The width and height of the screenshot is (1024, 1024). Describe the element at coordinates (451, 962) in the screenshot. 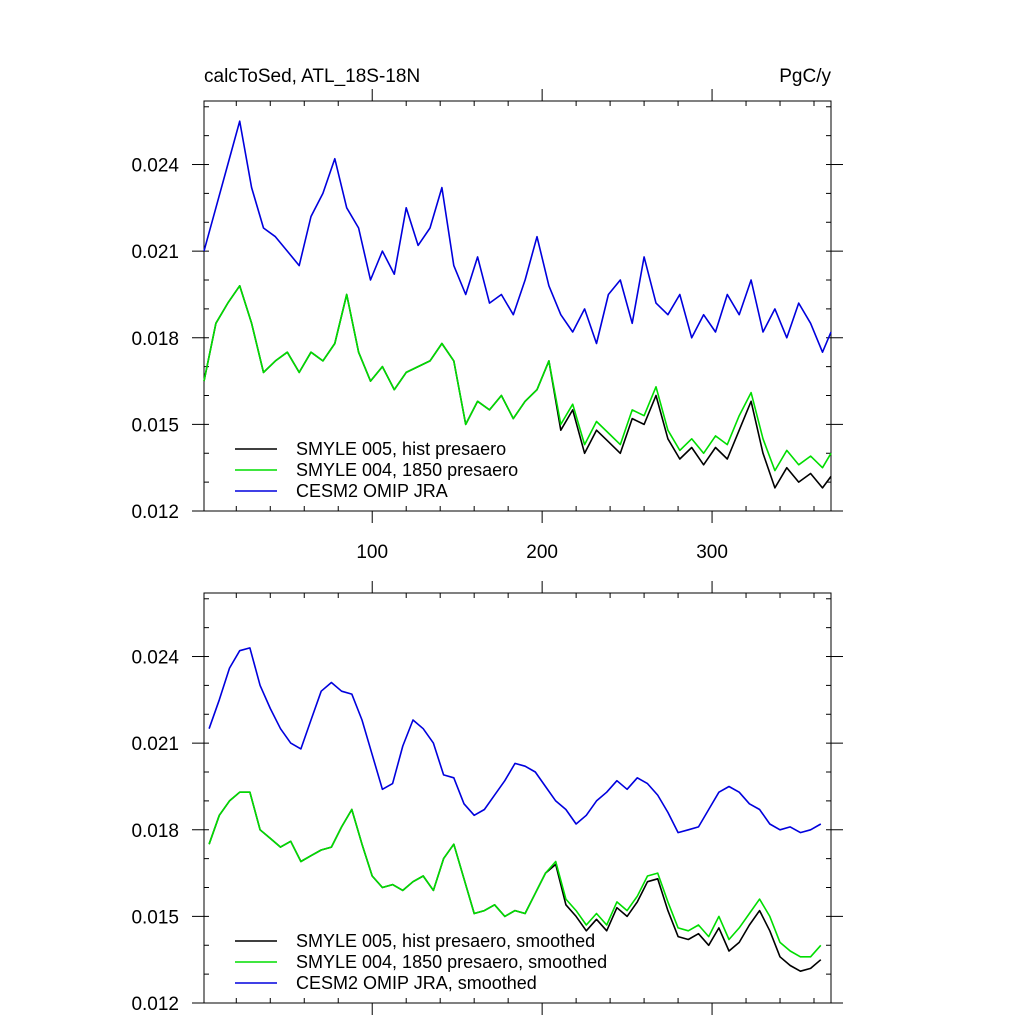

I see `legend-label: SMYLE 004, 1850 presaero, smoothed` at that location.